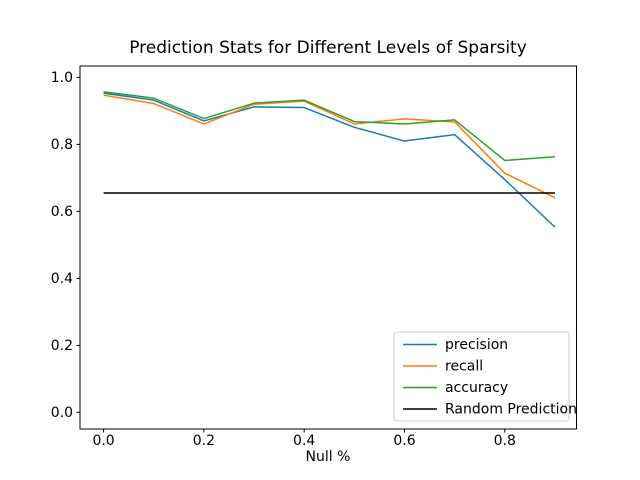 This screenshot has height=480, width=640. I want to click on y-tick-label: 0.2, so click(62, 346).